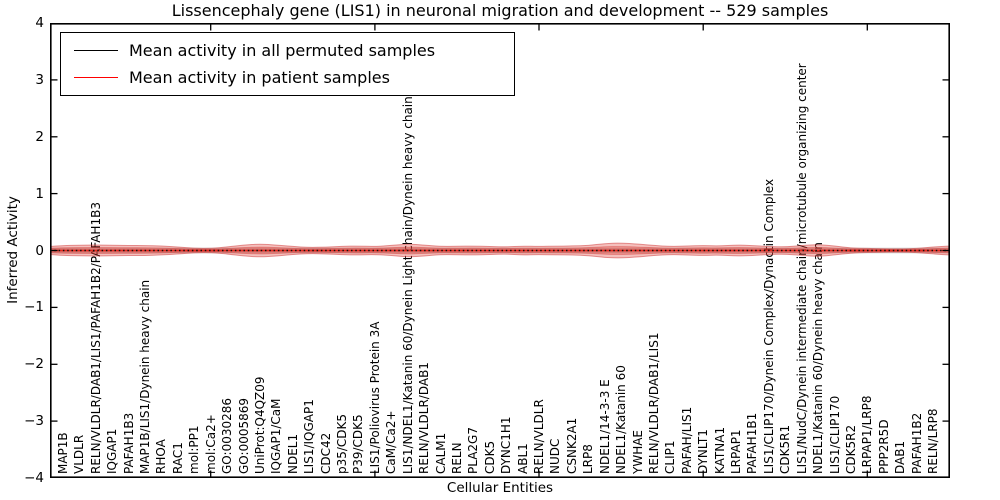 The width and height of the screenshot is (1000, 500). I want to click on y-tick-label: −2, so click(34, 364).